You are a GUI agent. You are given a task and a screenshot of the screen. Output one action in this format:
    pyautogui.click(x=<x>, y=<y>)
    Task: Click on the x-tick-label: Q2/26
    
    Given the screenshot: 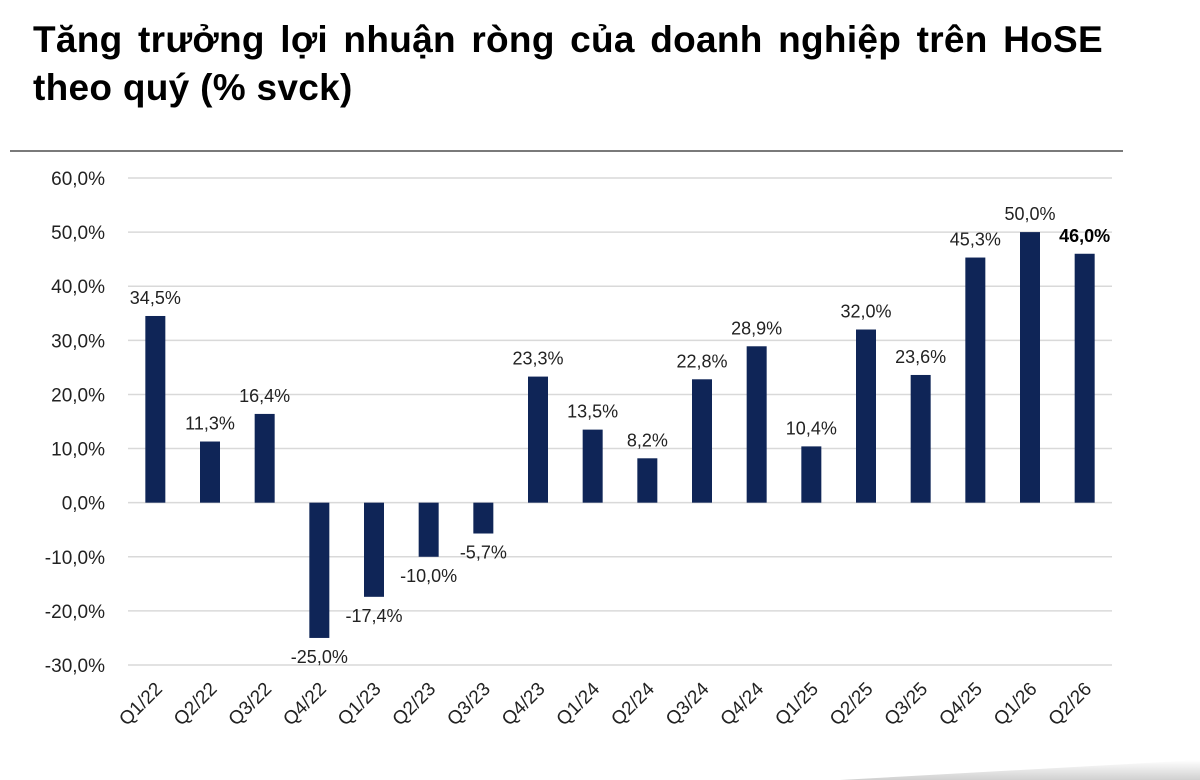 What is the action you would take?
    pyautogui.click(x=1070, y=704)
    